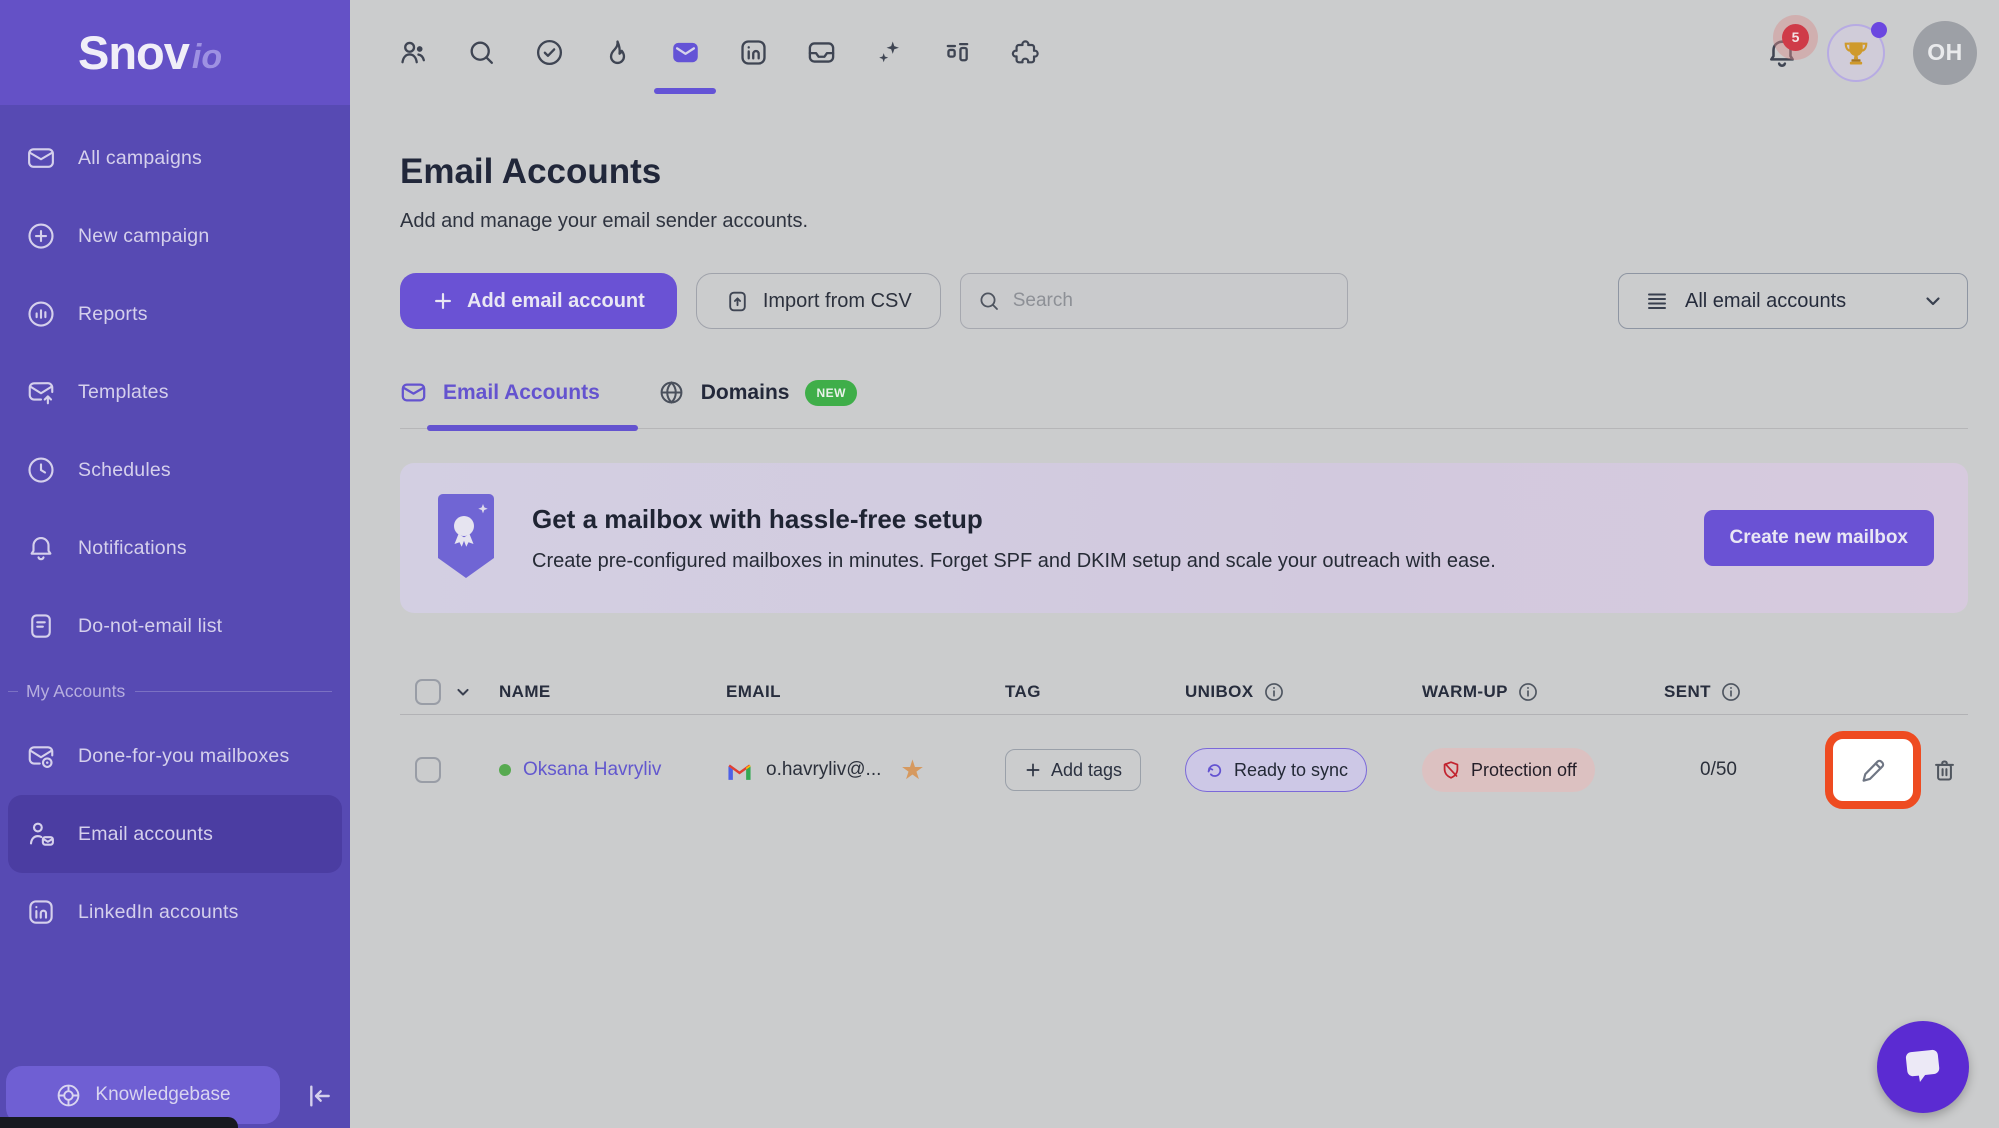 The image size is (1999, 1128). I want to click on tab-label: Email Accounts, so click(521, 392).